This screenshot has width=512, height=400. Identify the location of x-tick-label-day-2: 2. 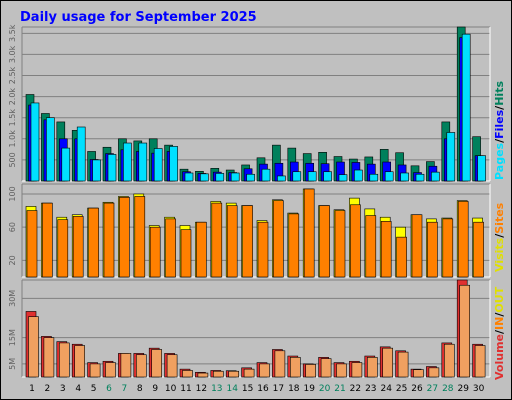
(48, 389).